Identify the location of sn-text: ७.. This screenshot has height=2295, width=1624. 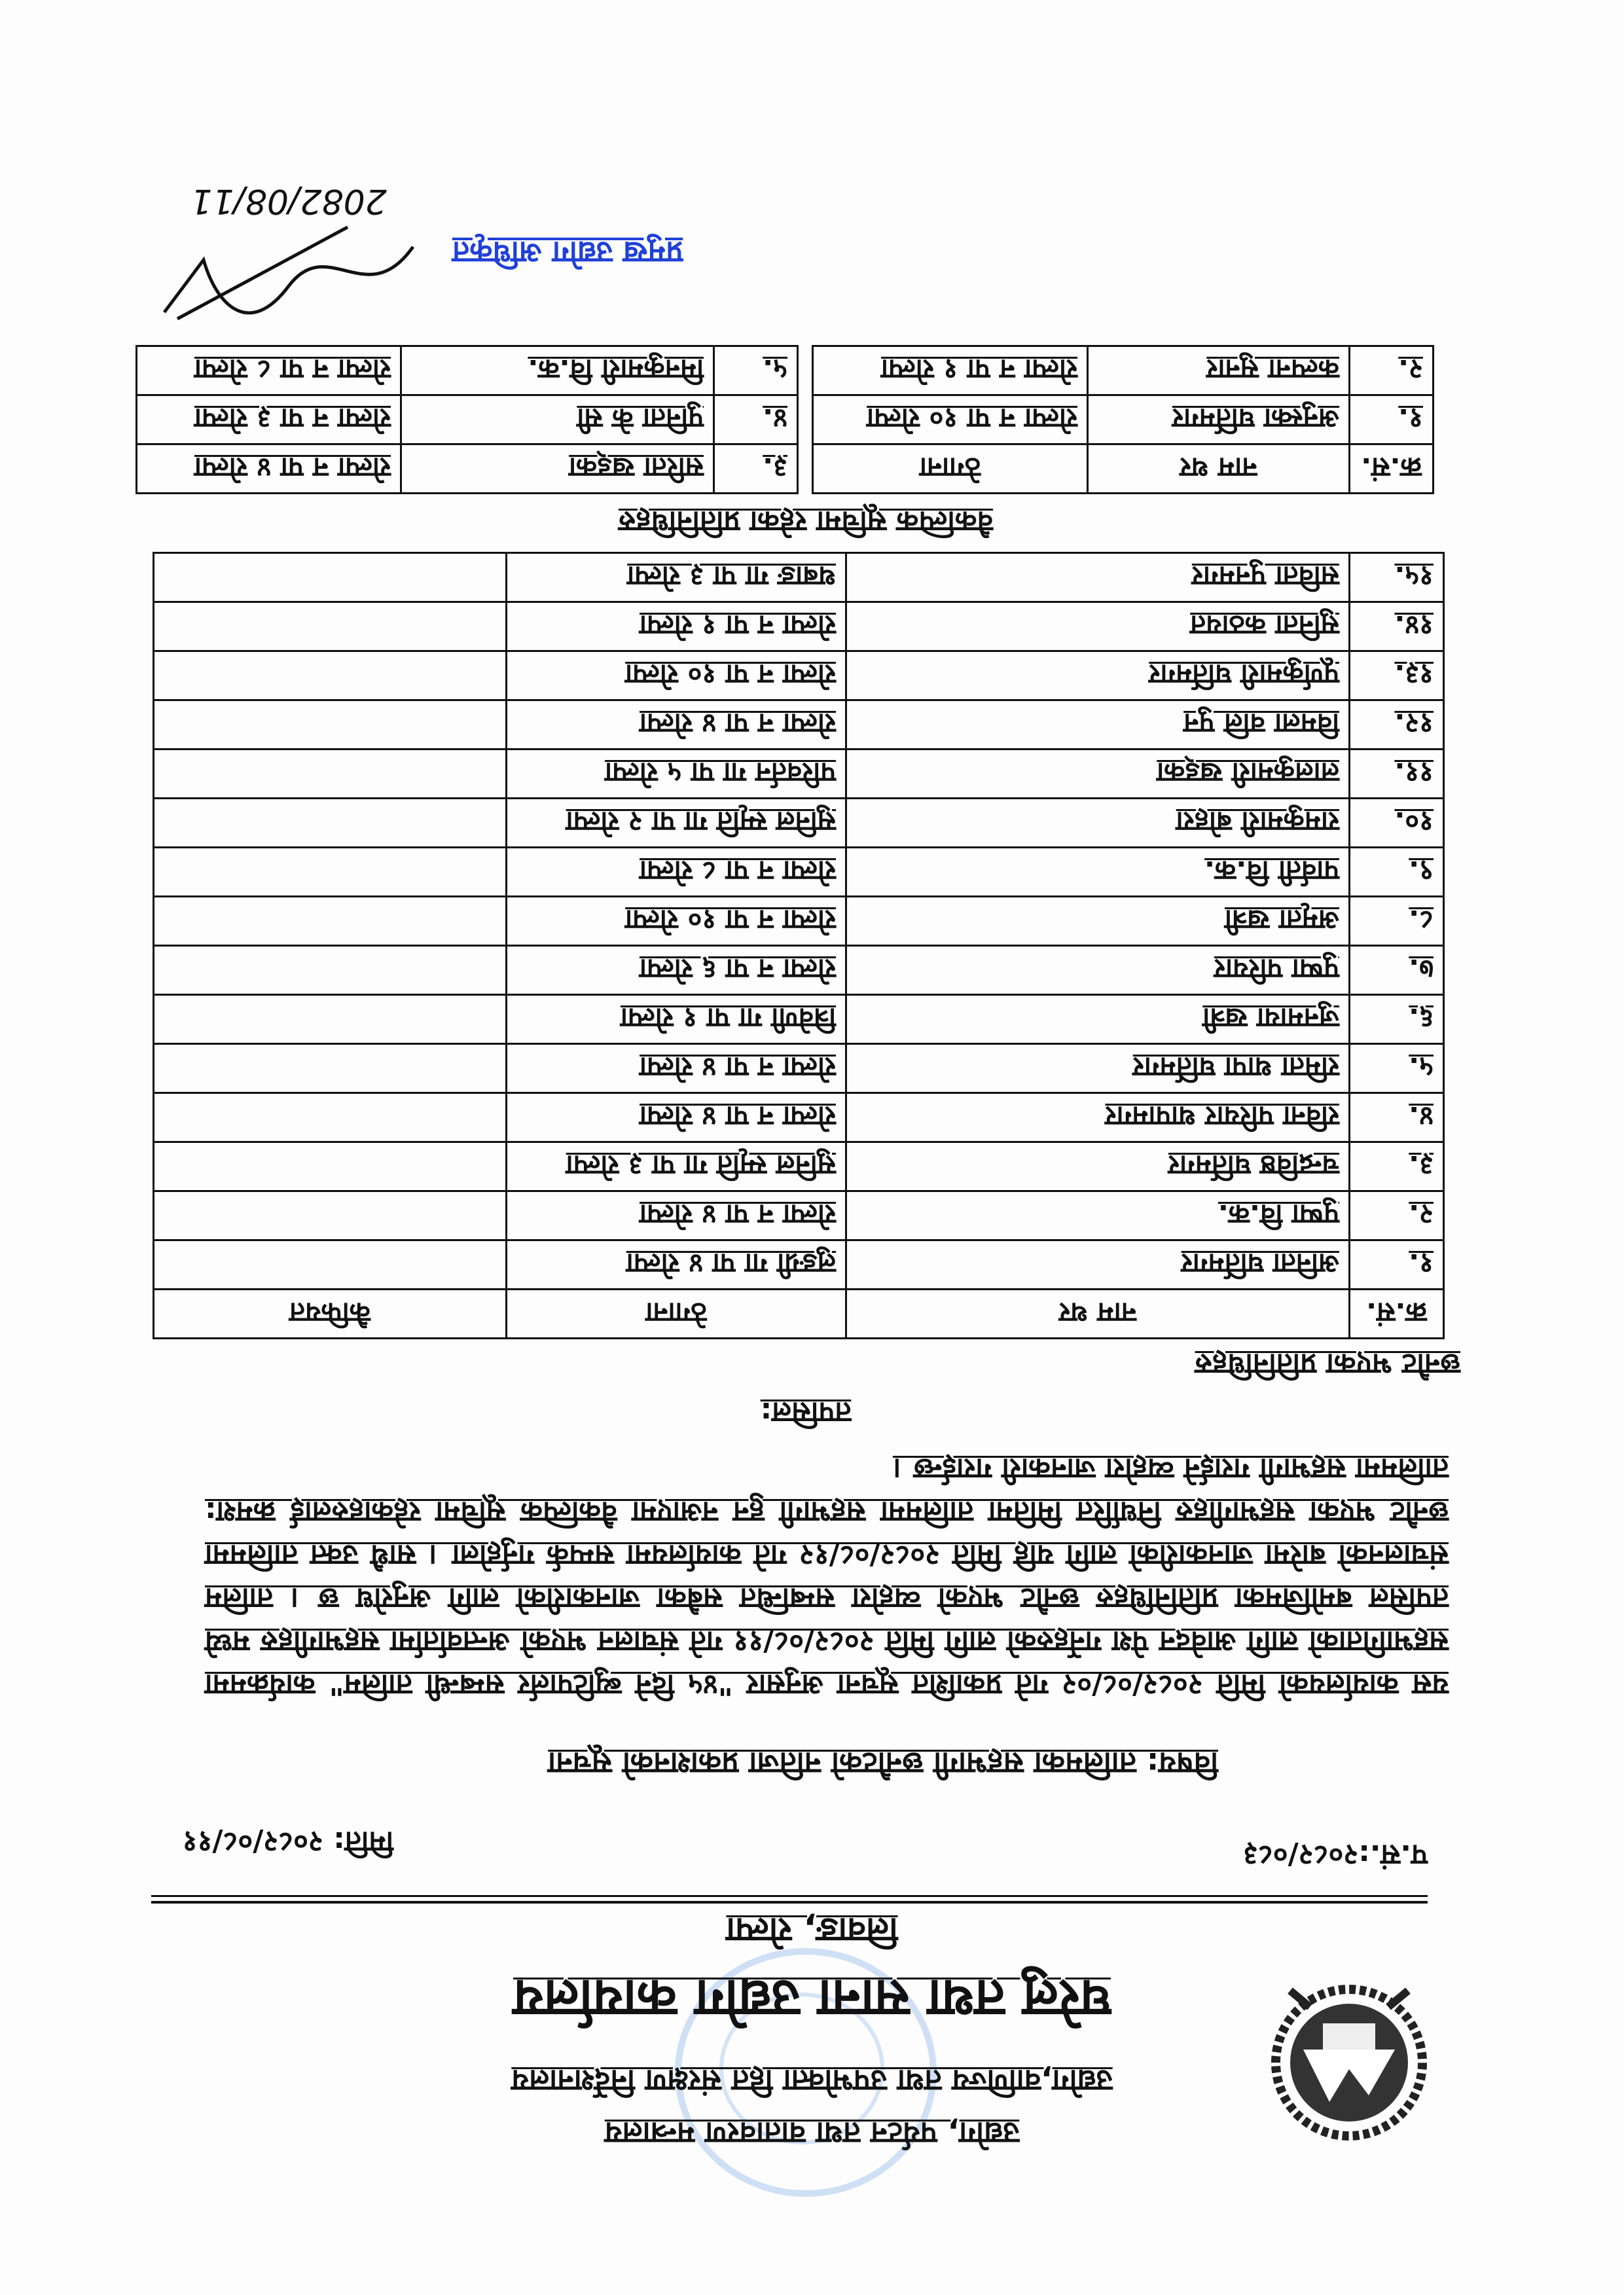
(1421, 970).